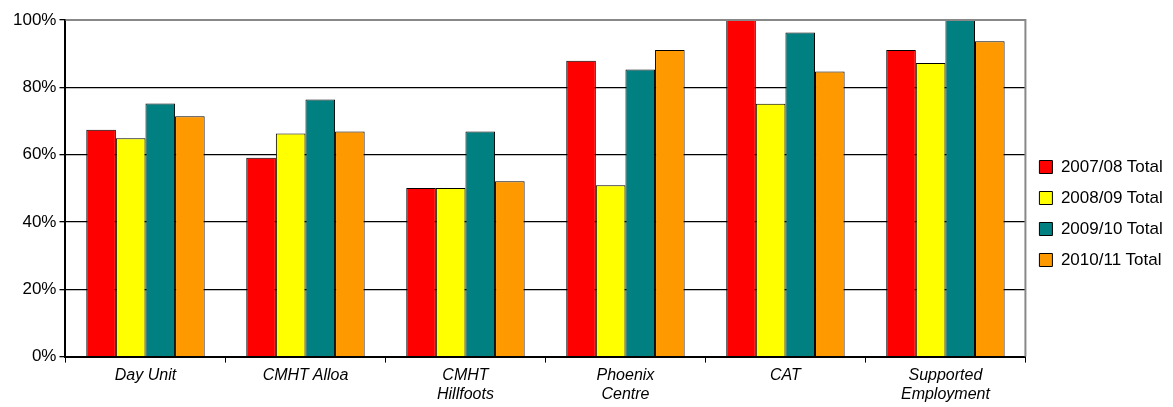 The width and height of the screenshot is (1173, 407). I want to click on y-tick-label: 0%, so click(44, 356).